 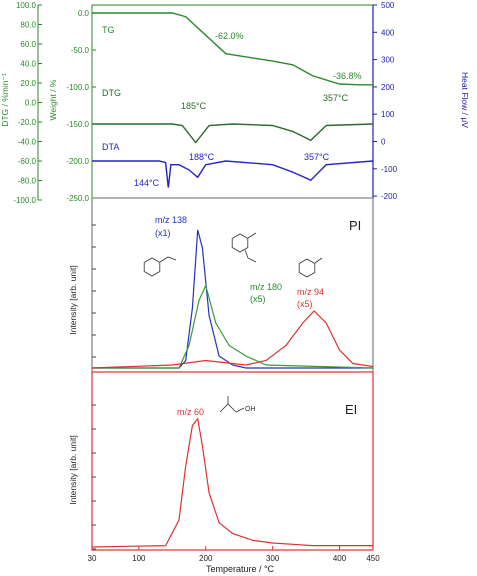 What do you see at coordinates (27, 161) in the screenshot?
I see `dtg-tick-label: -60.0` at bounding box center [27, 161].